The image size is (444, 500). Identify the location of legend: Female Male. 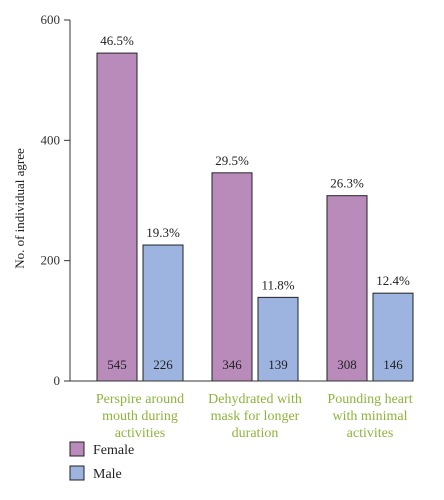
(101, 461).